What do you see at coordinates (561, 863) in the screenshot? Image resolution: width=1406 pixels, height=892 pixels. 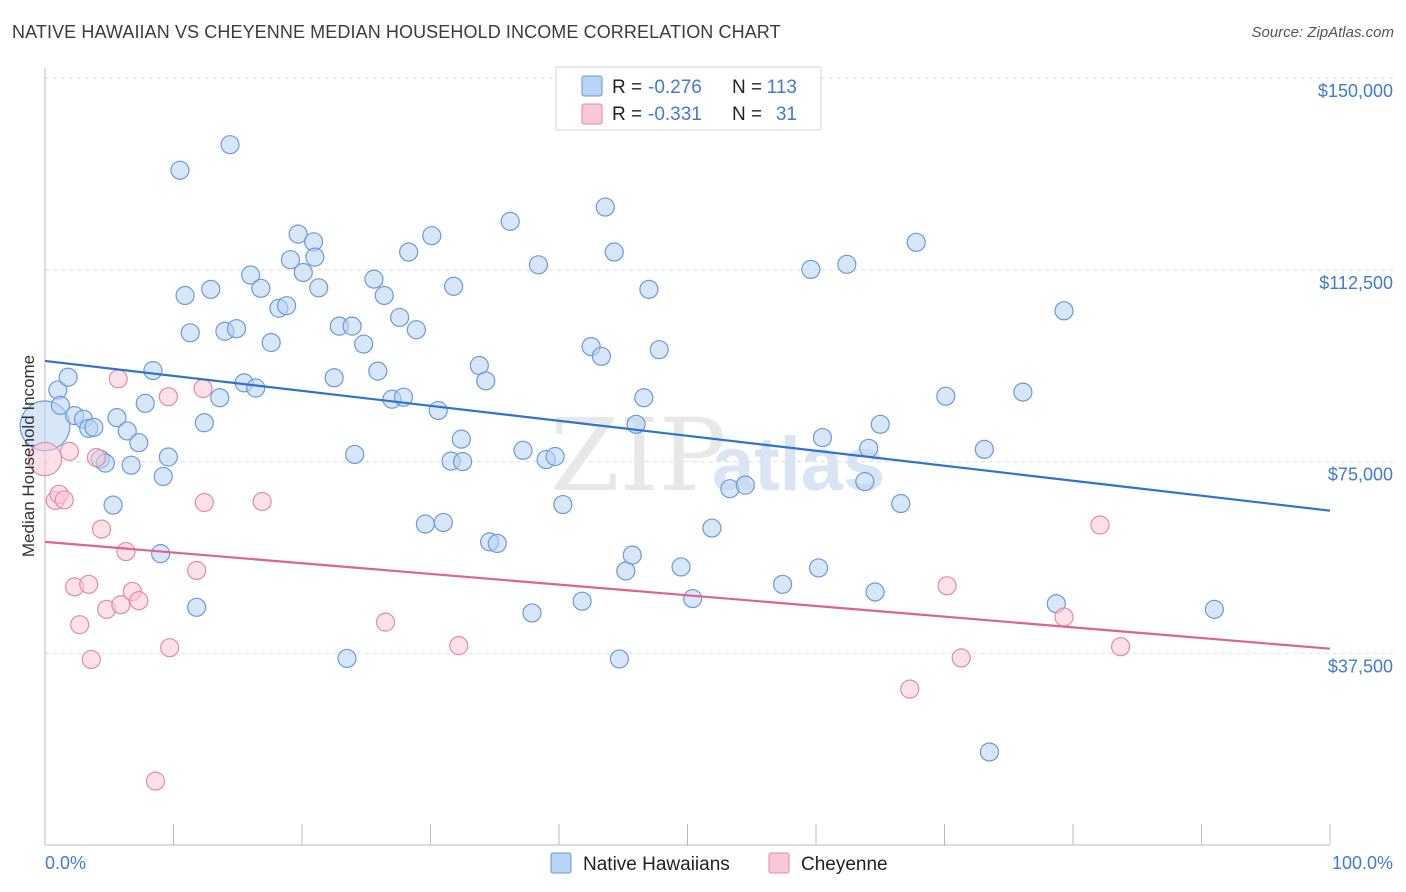 I see `bottom-legend-swatch-native-hawaiians` at bounding box center [561, 863].